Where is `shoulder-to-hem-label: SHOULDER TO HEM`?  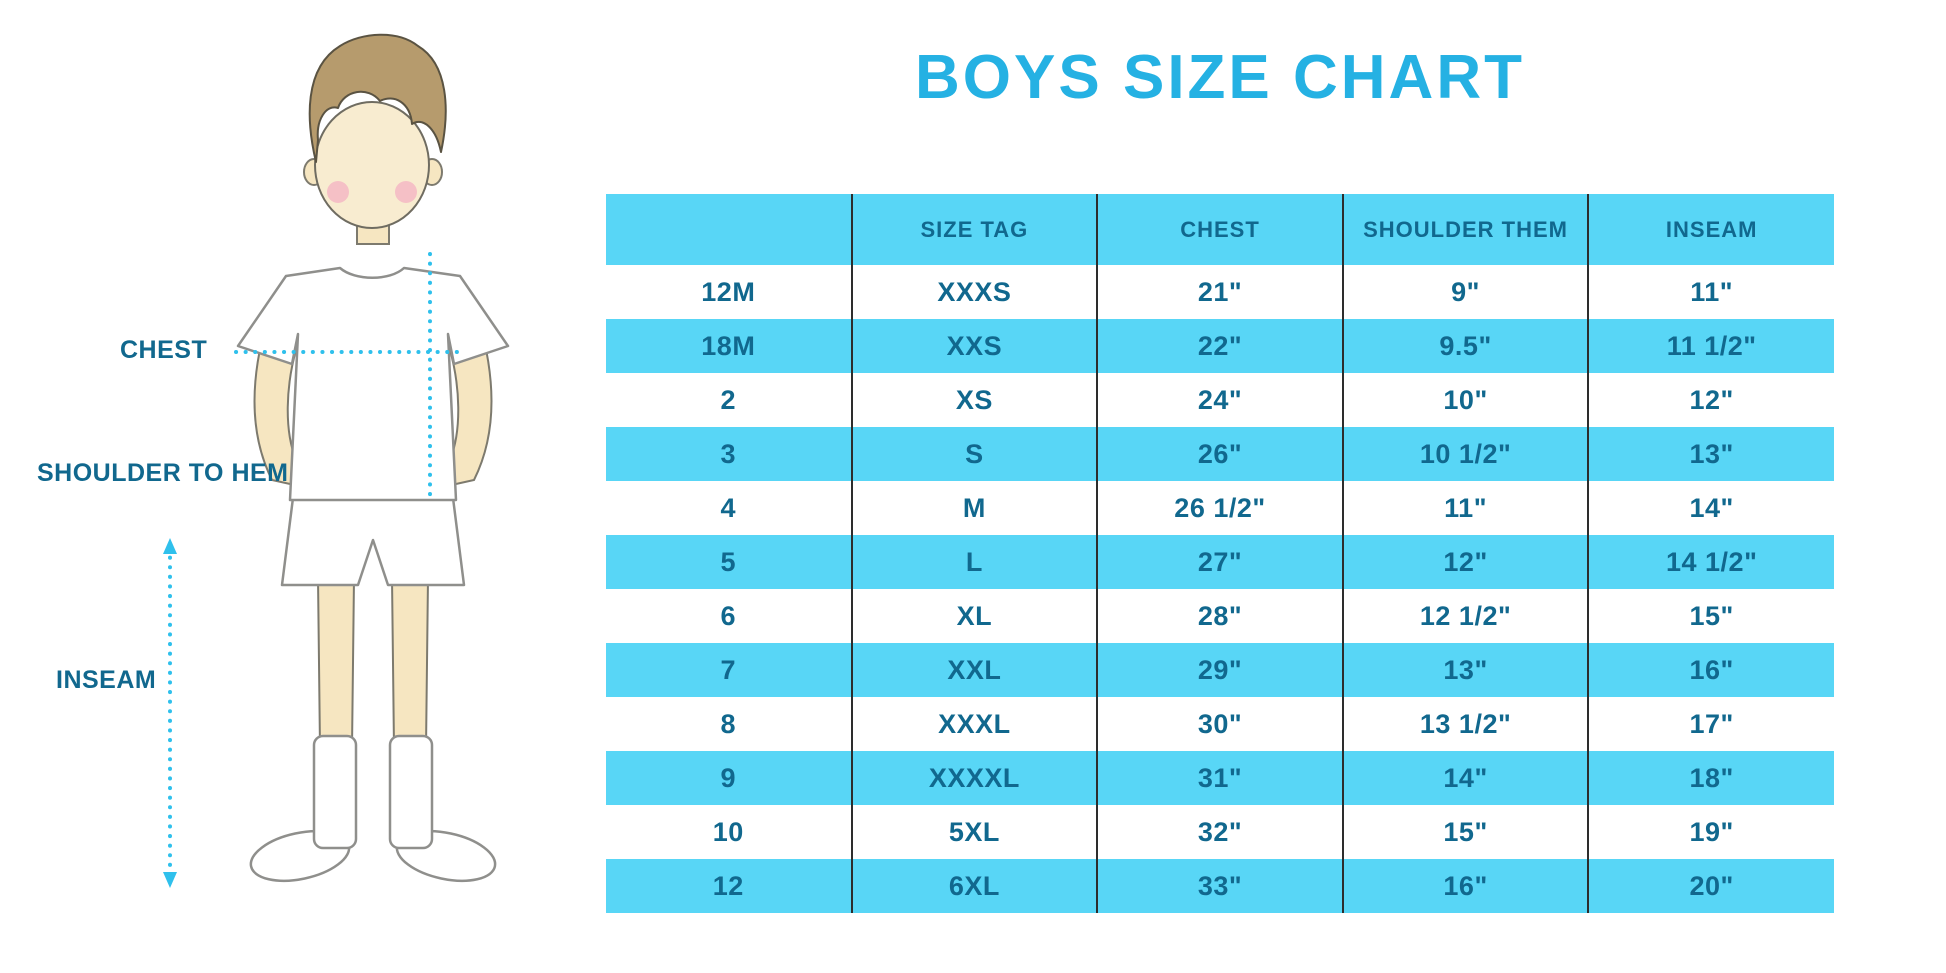
shoulder-to-hem-label: SHOULDER TO HEM is located at coordinates (163, 473).